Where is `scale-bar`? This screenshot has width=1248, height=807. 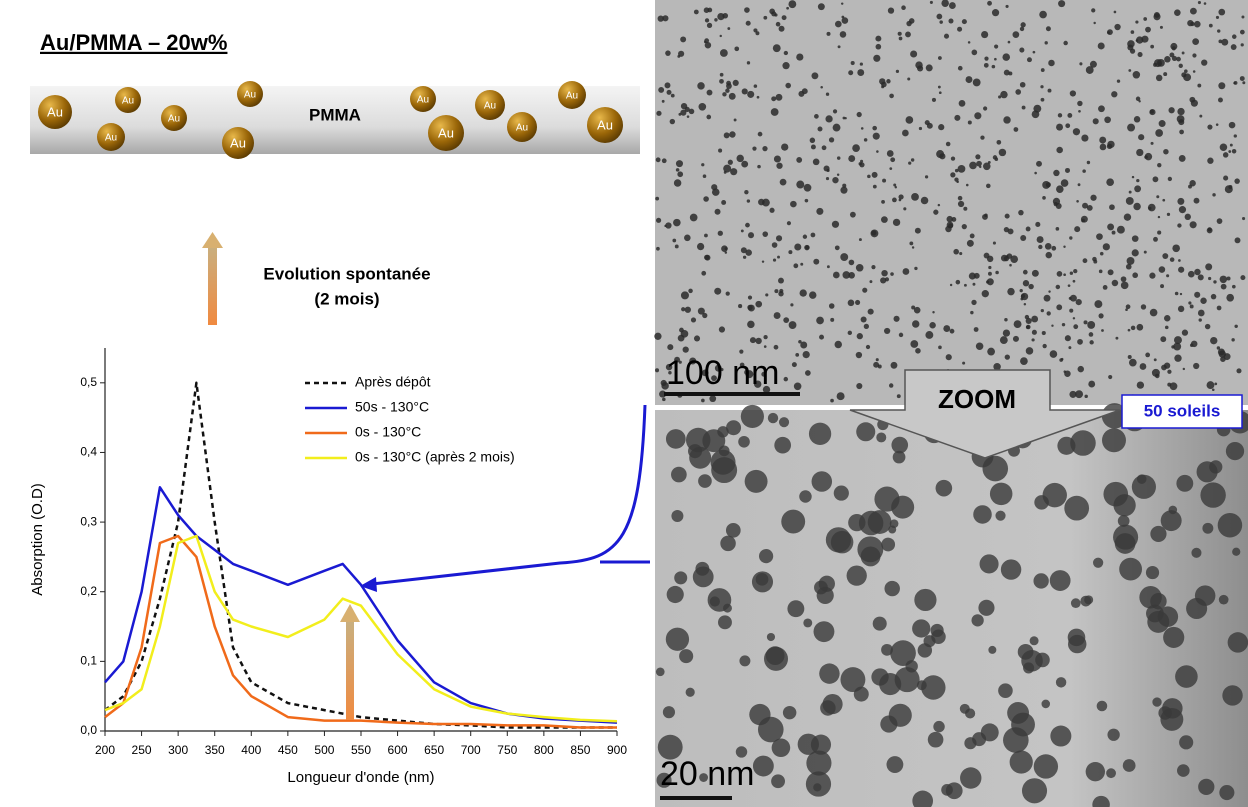 scale-bar is located at coordinates (696, 798).